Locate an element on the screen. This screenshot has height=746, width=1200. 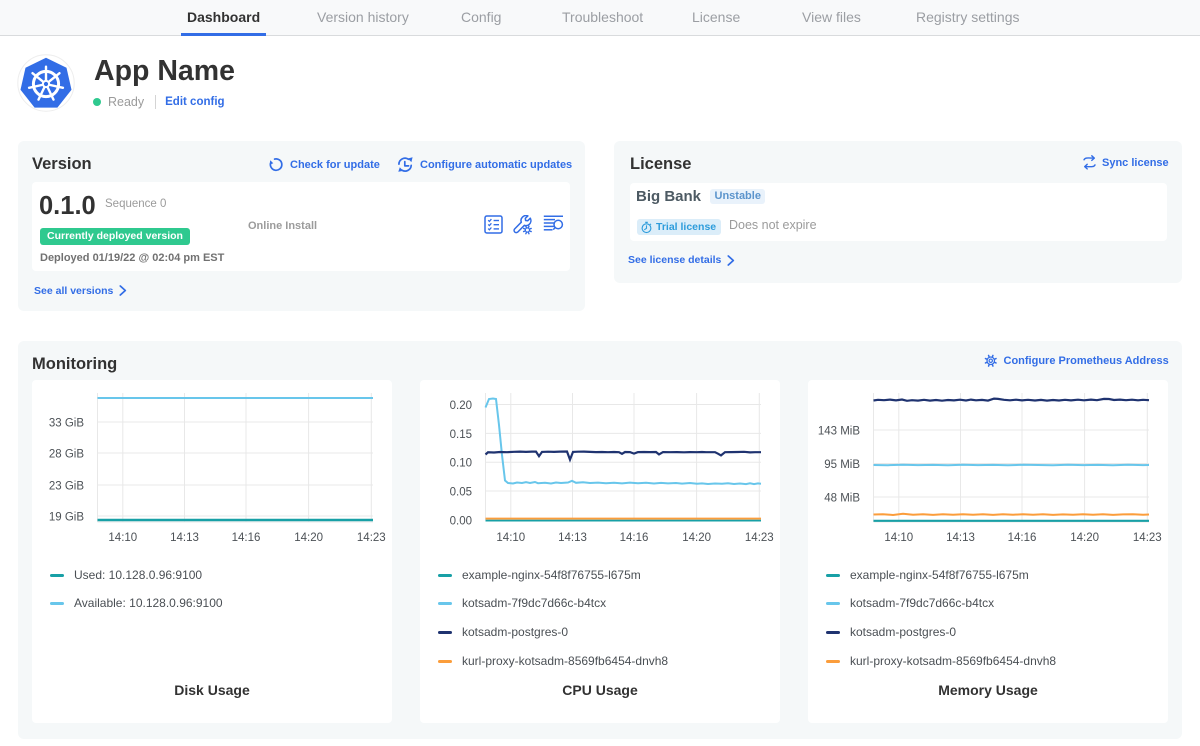
svg-text: 19 GiB is located at coordinates (66, 518).